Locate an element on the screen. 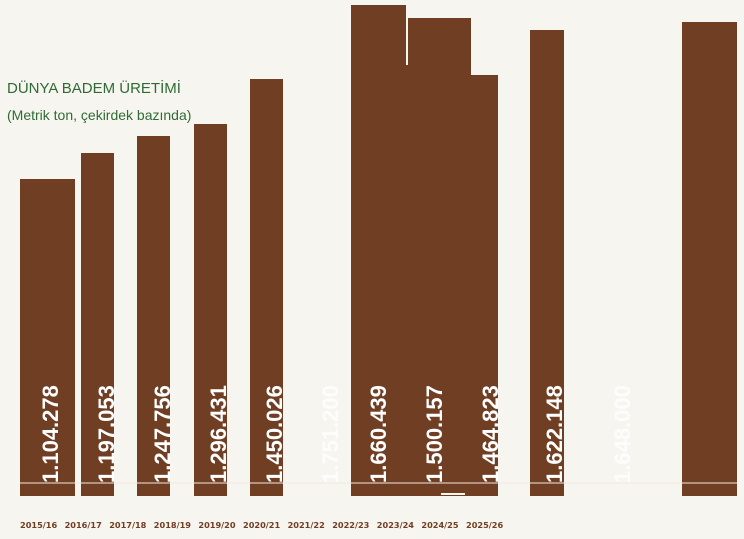 The width and height of the screenshot is (744, 539). value-label-2017/18: 1.247.756 is located at coordinates (162, 434).